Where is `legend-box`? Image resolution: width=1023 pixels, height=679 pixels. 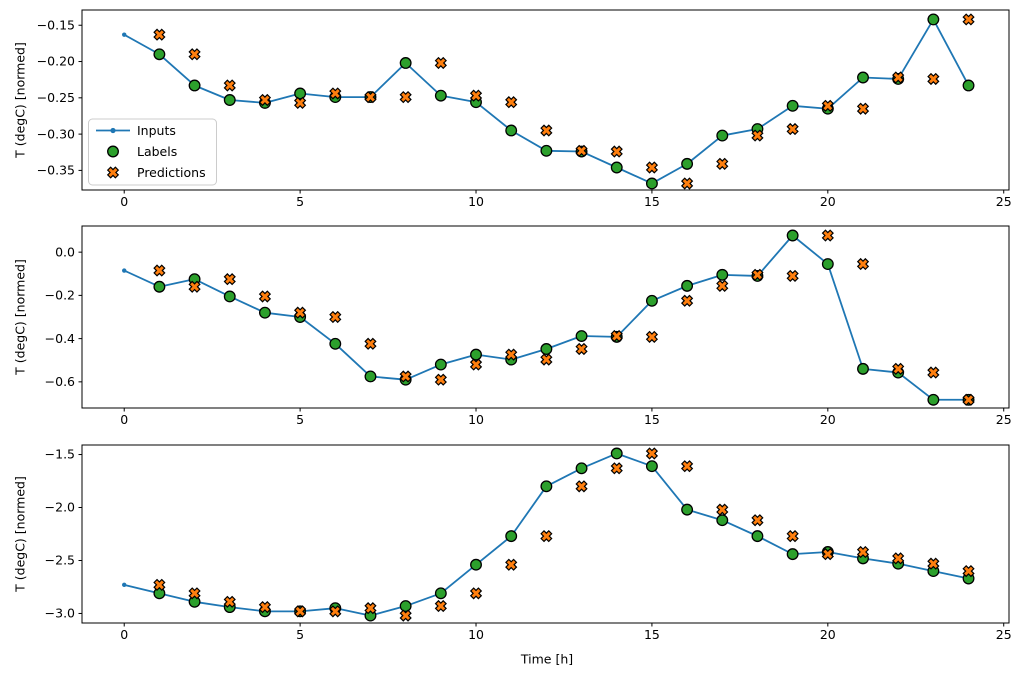
legend-box is located at coordinates (152, 152).